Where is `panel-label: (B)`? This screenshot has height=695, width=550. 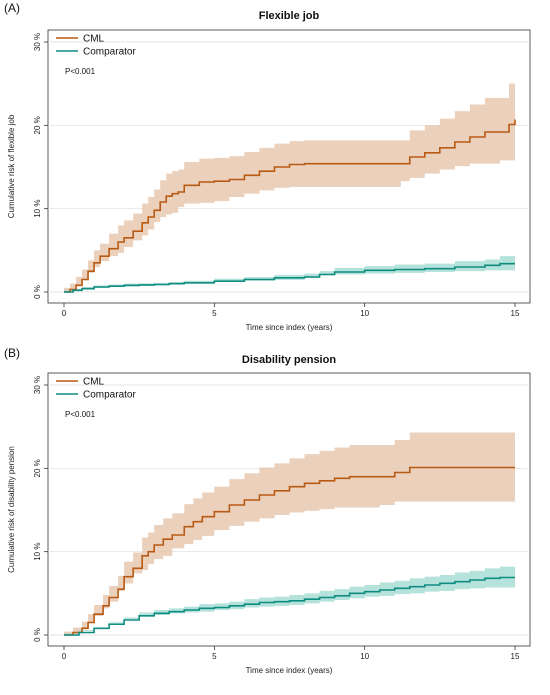 panel-label: (B) is located at coordinates (12, 353).